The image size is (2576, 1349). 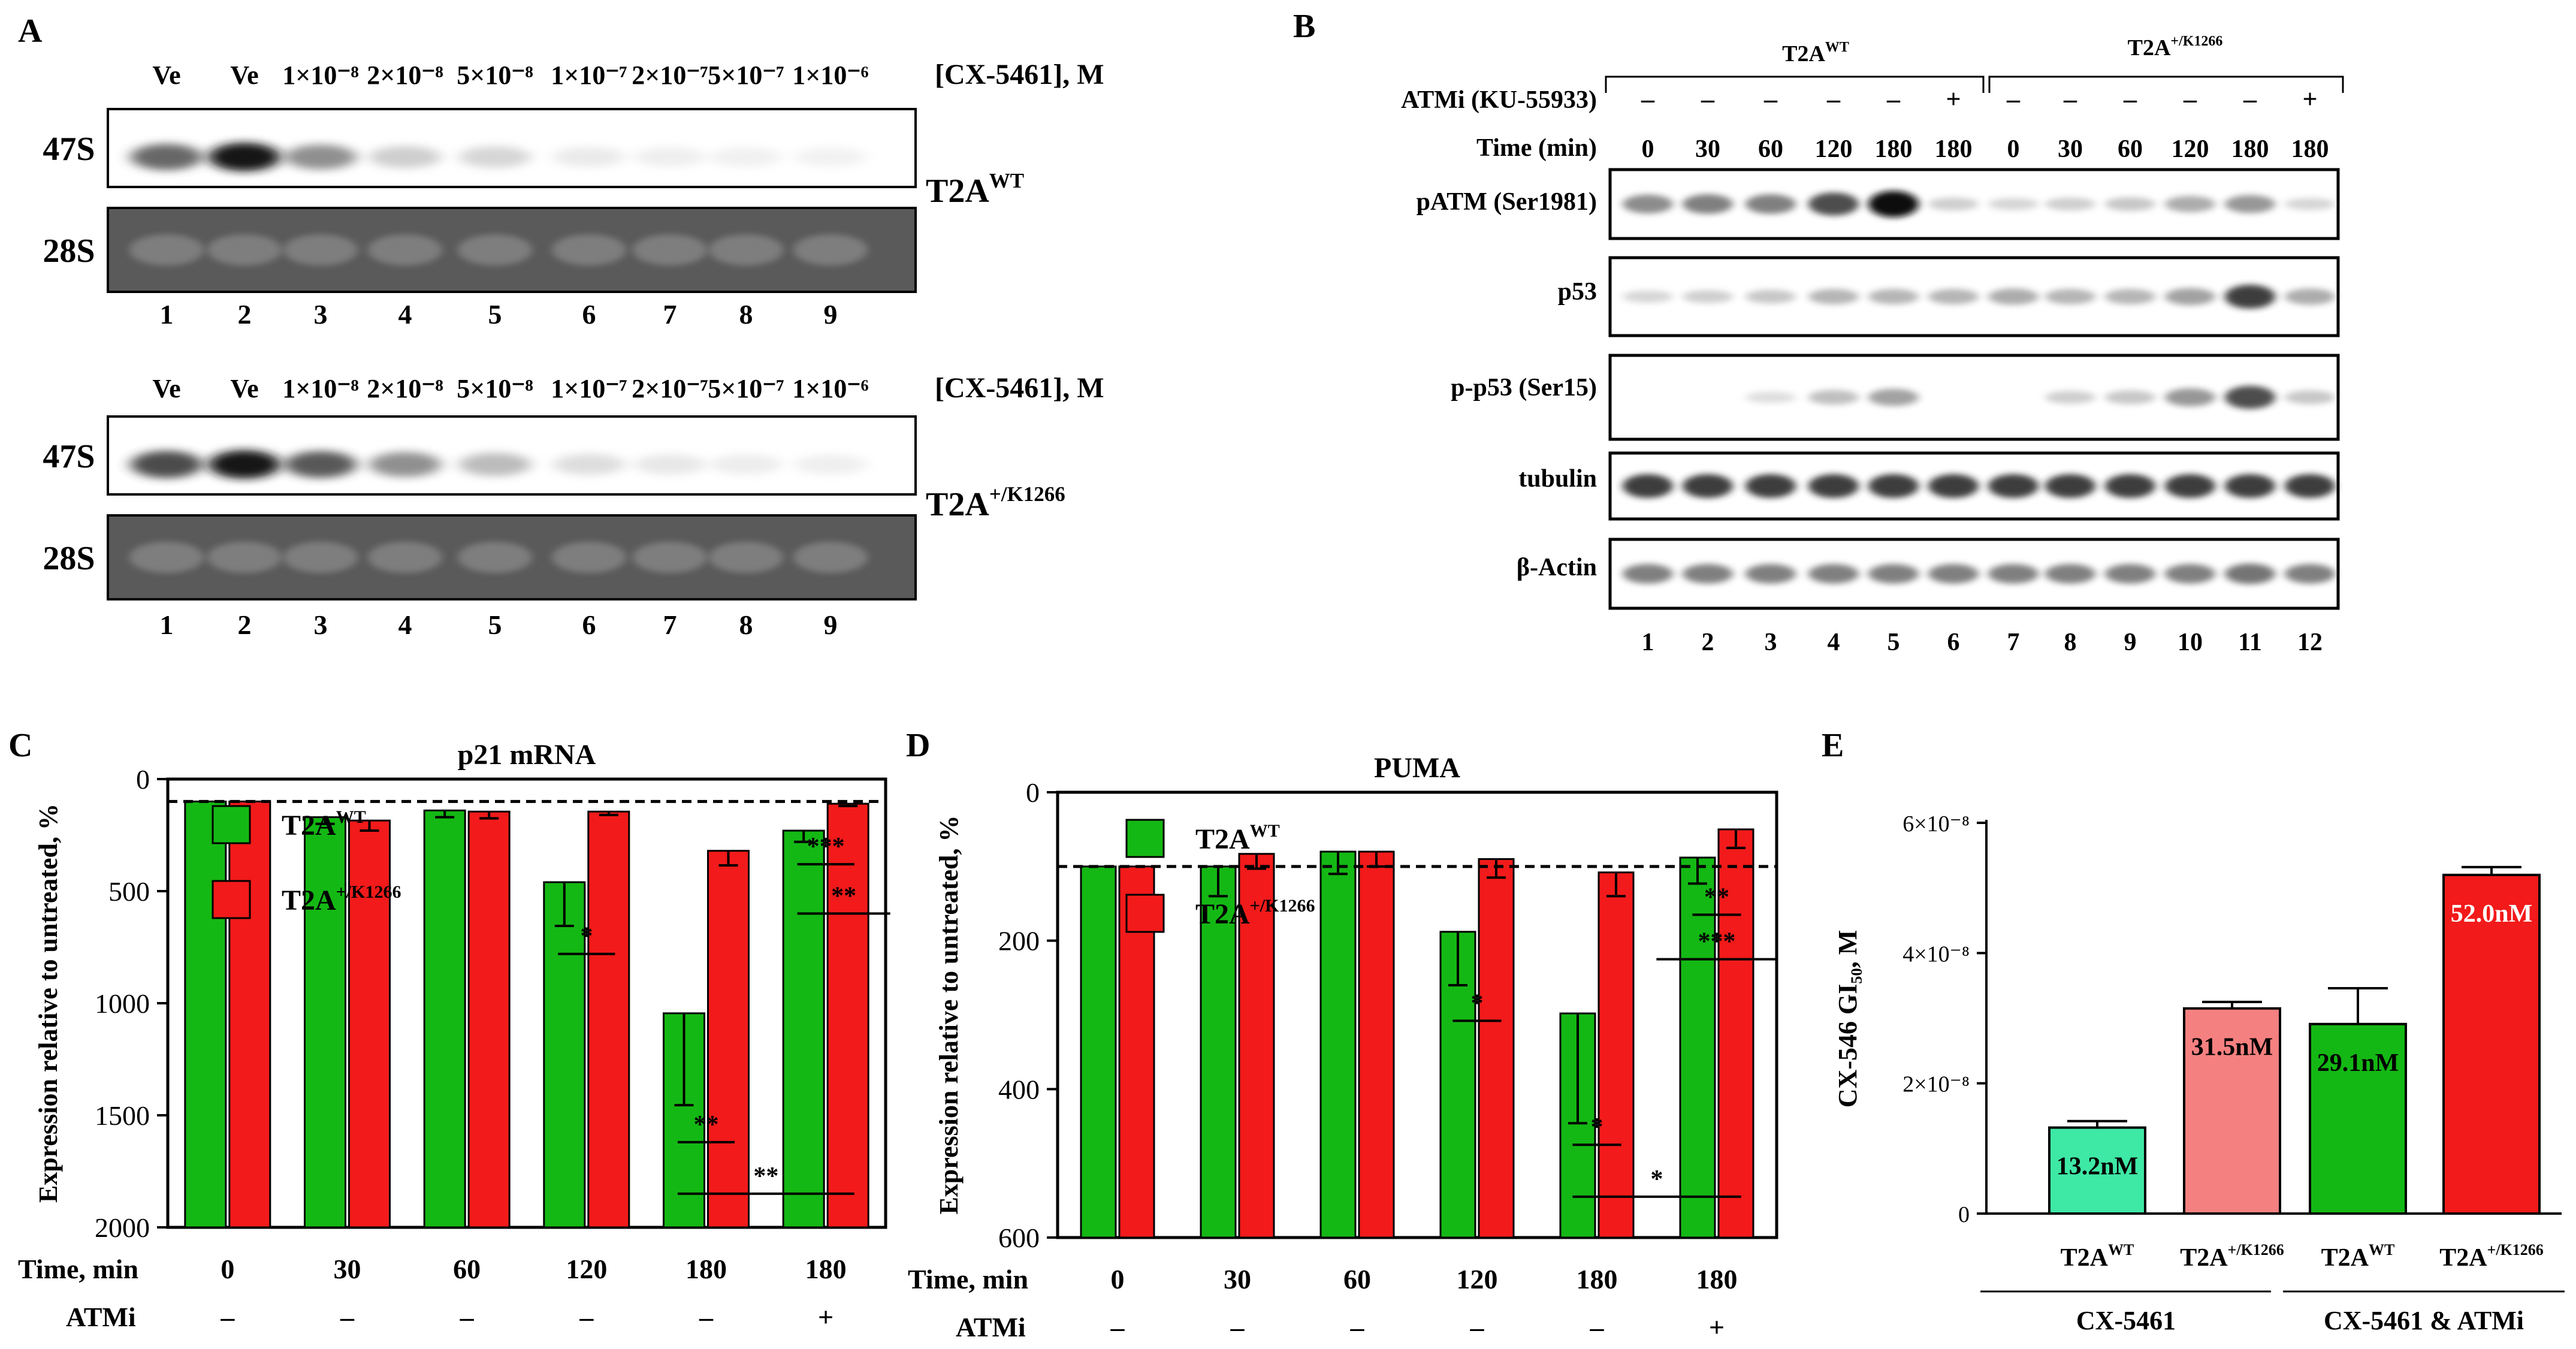 I want to click on blot-row-label: p-p53 (Ser15), so click(x=1524, y=388).